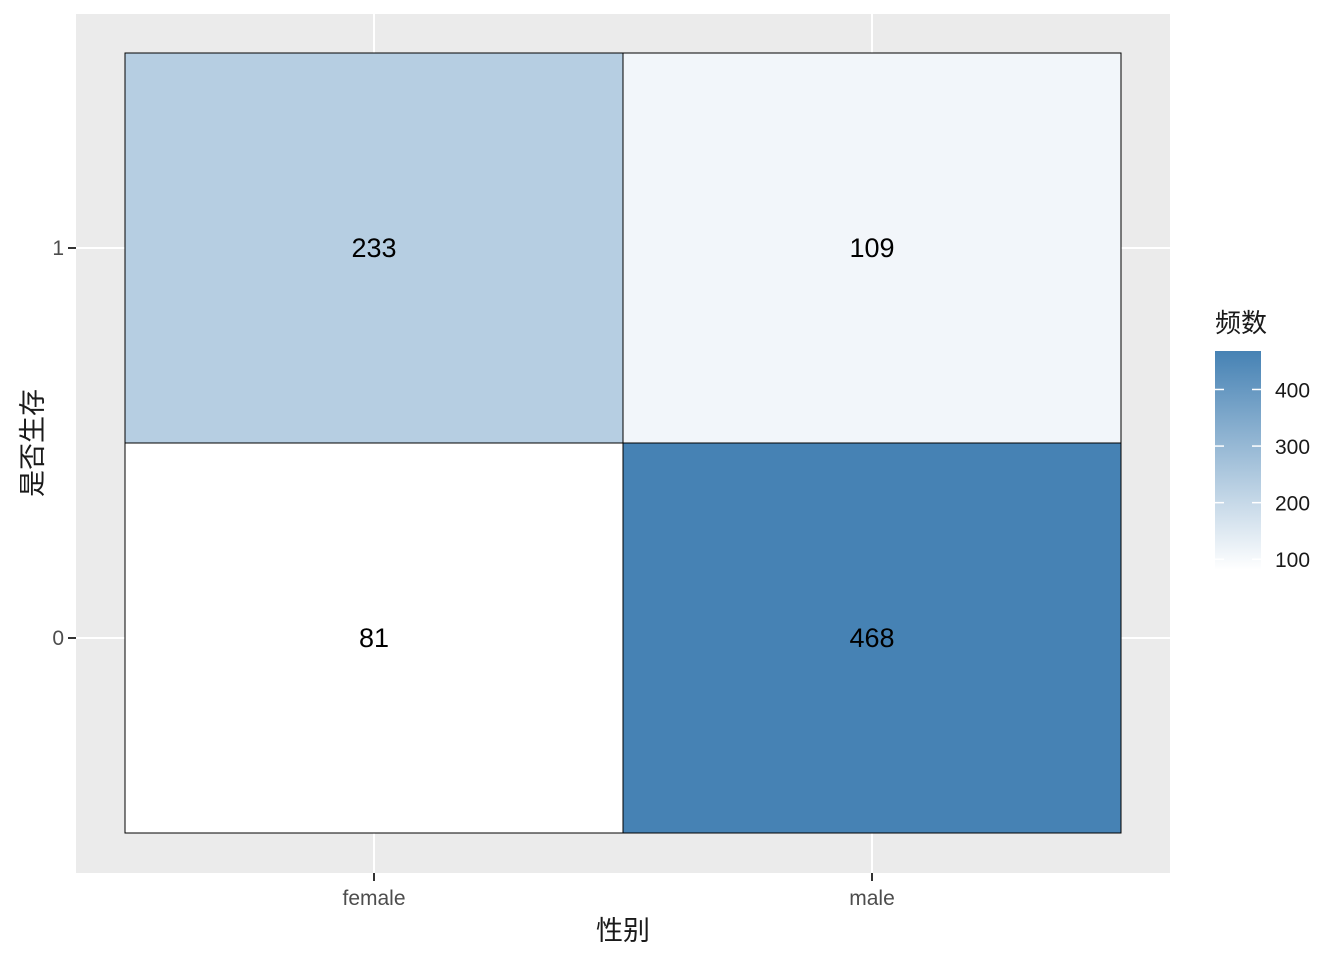 This screenshot has width=1344, height=960. Describe the element at coordinates (1241, 324) in the screenshot. I see `legend-title: 频数` at that location.